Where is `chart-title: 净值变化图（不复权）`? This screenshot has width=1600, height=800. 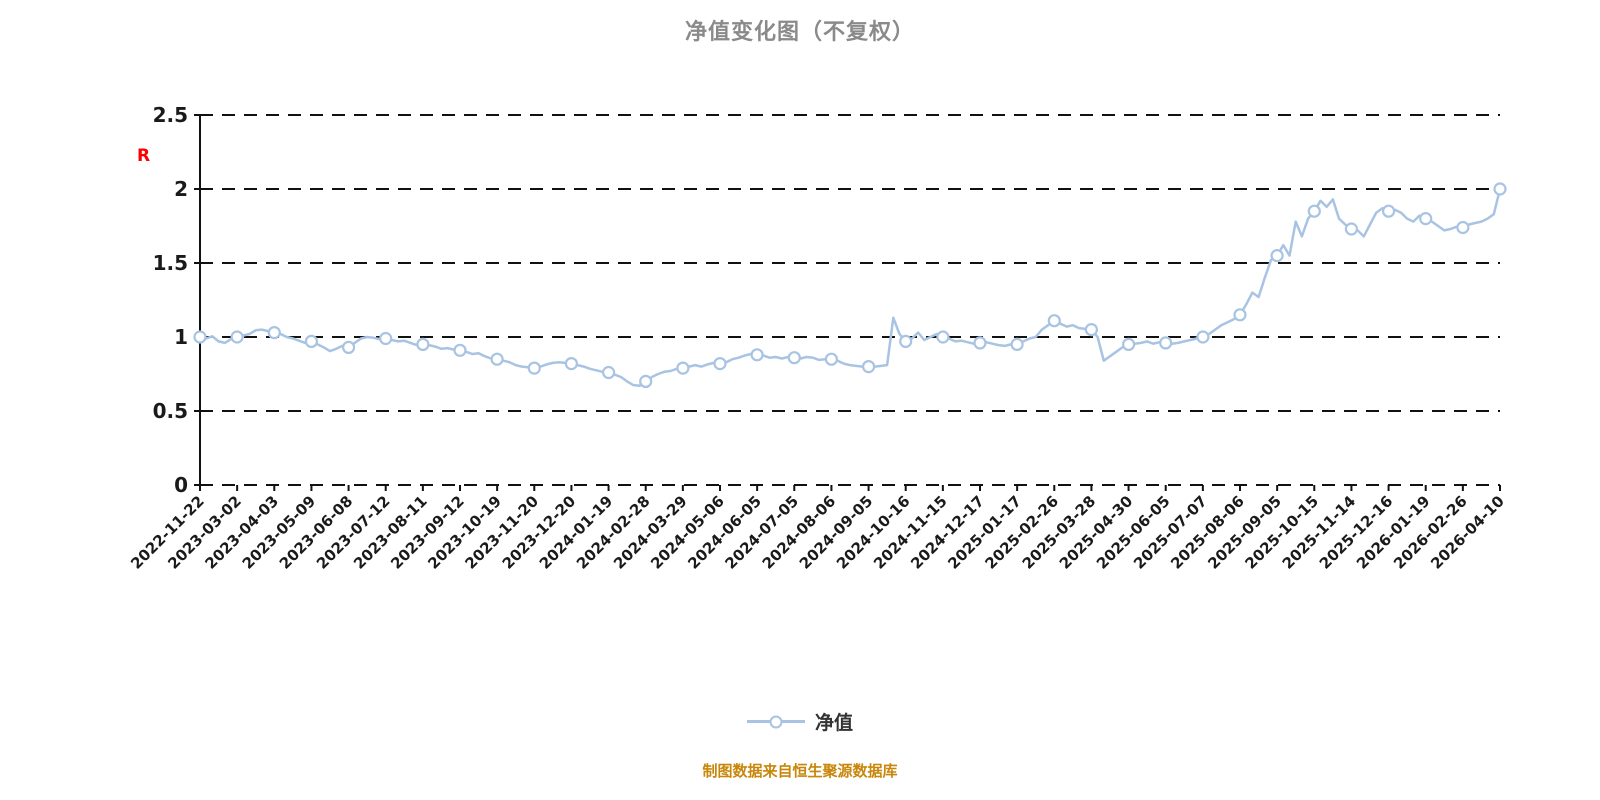 chart-title: 净值变化图（不复权） is located at coordinates (799, 32).